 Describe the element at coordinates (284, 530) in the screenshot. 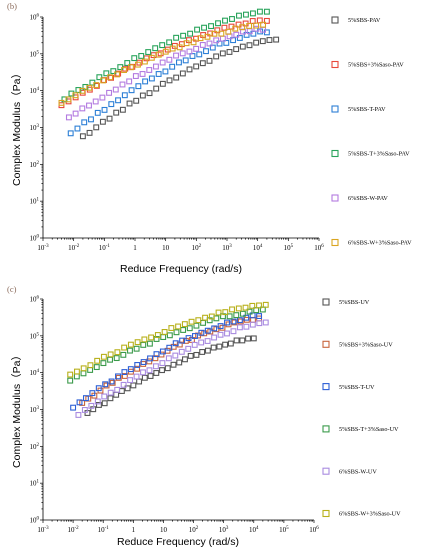

I see `x-tick-label: 10⁵` at that location.